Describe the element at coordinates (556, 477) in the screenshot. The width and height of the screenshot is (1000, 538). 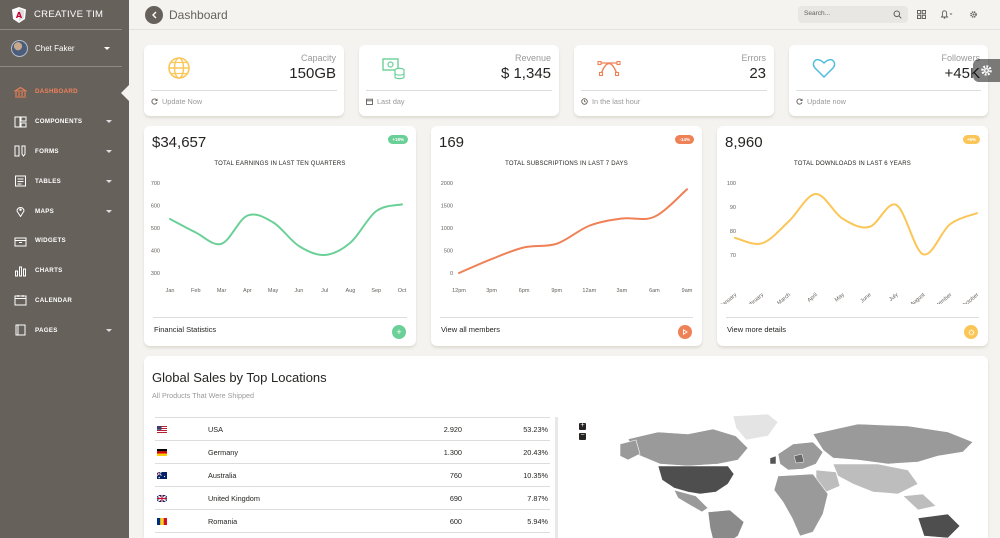
I see `scrollbar` at that location.